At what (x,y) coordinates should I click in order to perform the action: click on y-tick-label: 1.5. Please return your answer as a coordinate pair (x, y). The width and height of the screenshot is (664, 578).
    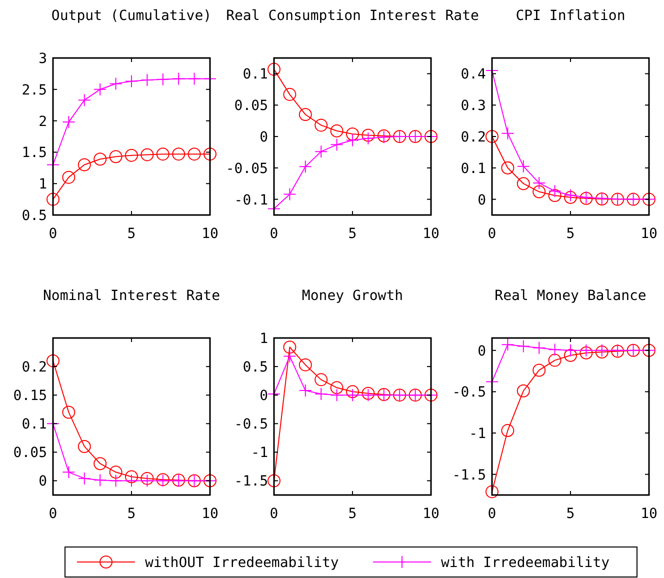
    Looking at the image, I should click on (34, 153).